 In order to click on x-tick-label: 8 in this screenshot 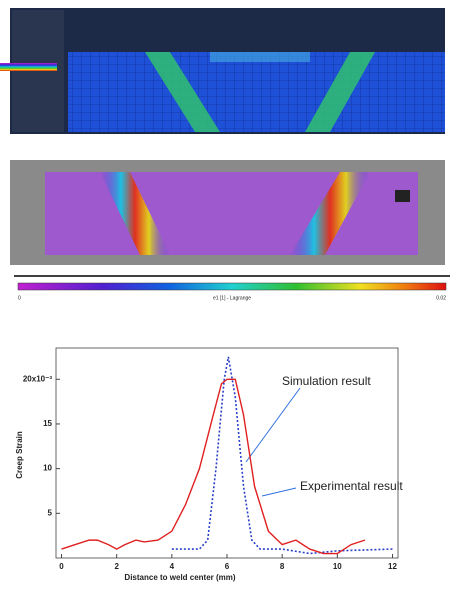, I will do `click(282, 566)`.